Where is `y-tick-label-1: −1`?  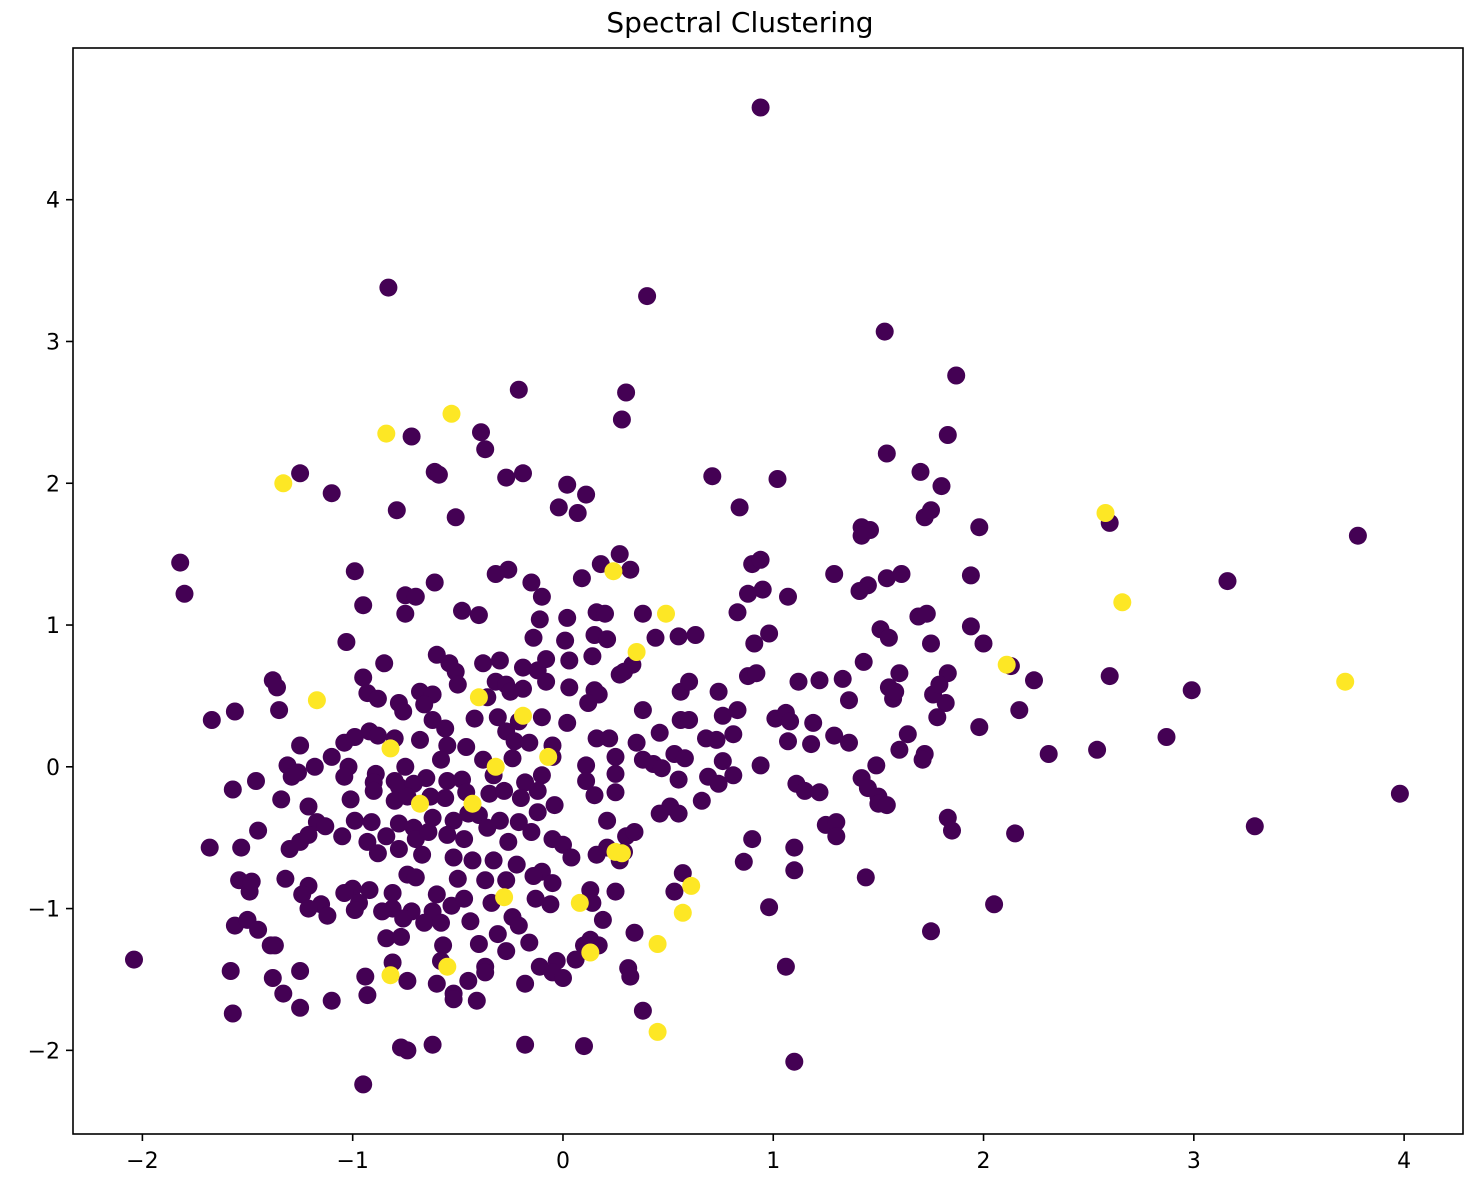 y-tick-label-1: −1 is located at coordinates (44, 910).